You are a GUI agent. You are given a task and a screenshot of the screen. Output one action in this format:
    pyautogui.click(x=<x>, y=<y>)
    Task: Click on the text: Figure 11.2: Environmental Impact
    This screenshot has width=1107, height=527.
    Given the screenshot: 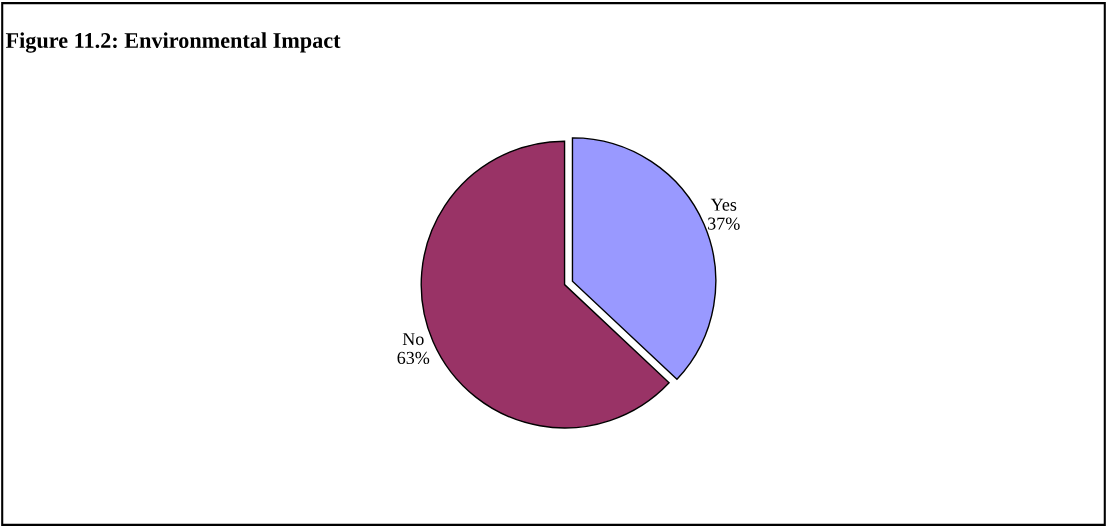 What is the action you would take?
    pyautogui.click(x=173, y=42)
    